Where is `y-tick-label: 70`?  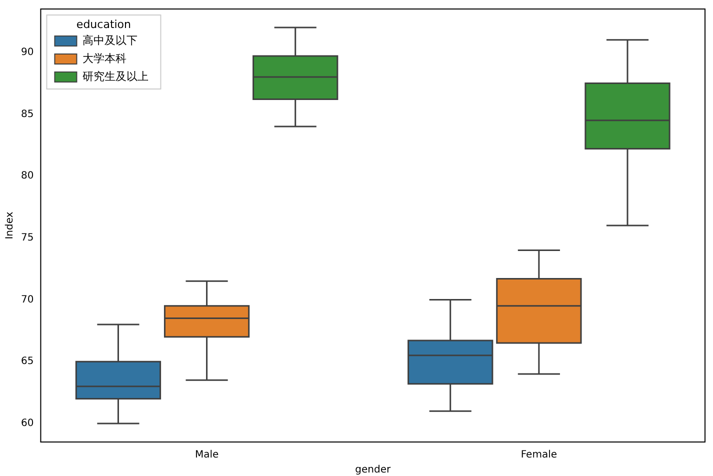 y-tick-label: 70 is located at coordinates (27, 300).